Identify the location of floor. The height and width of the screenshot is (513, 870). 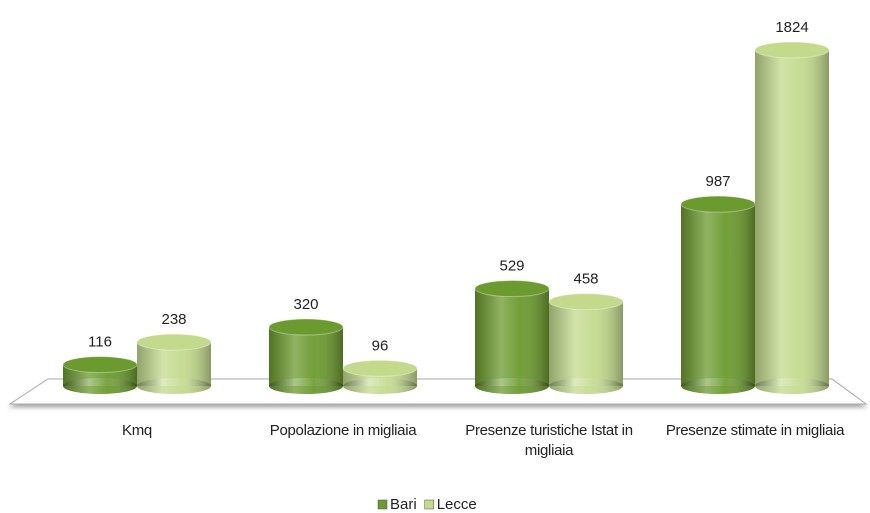
(438, 391).